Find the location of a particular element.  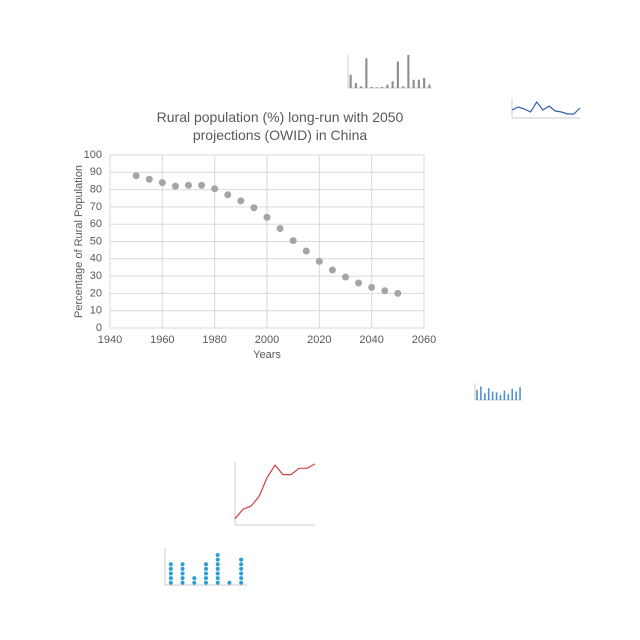

y-tick-label: 30 is located at coordinates (96, 276).